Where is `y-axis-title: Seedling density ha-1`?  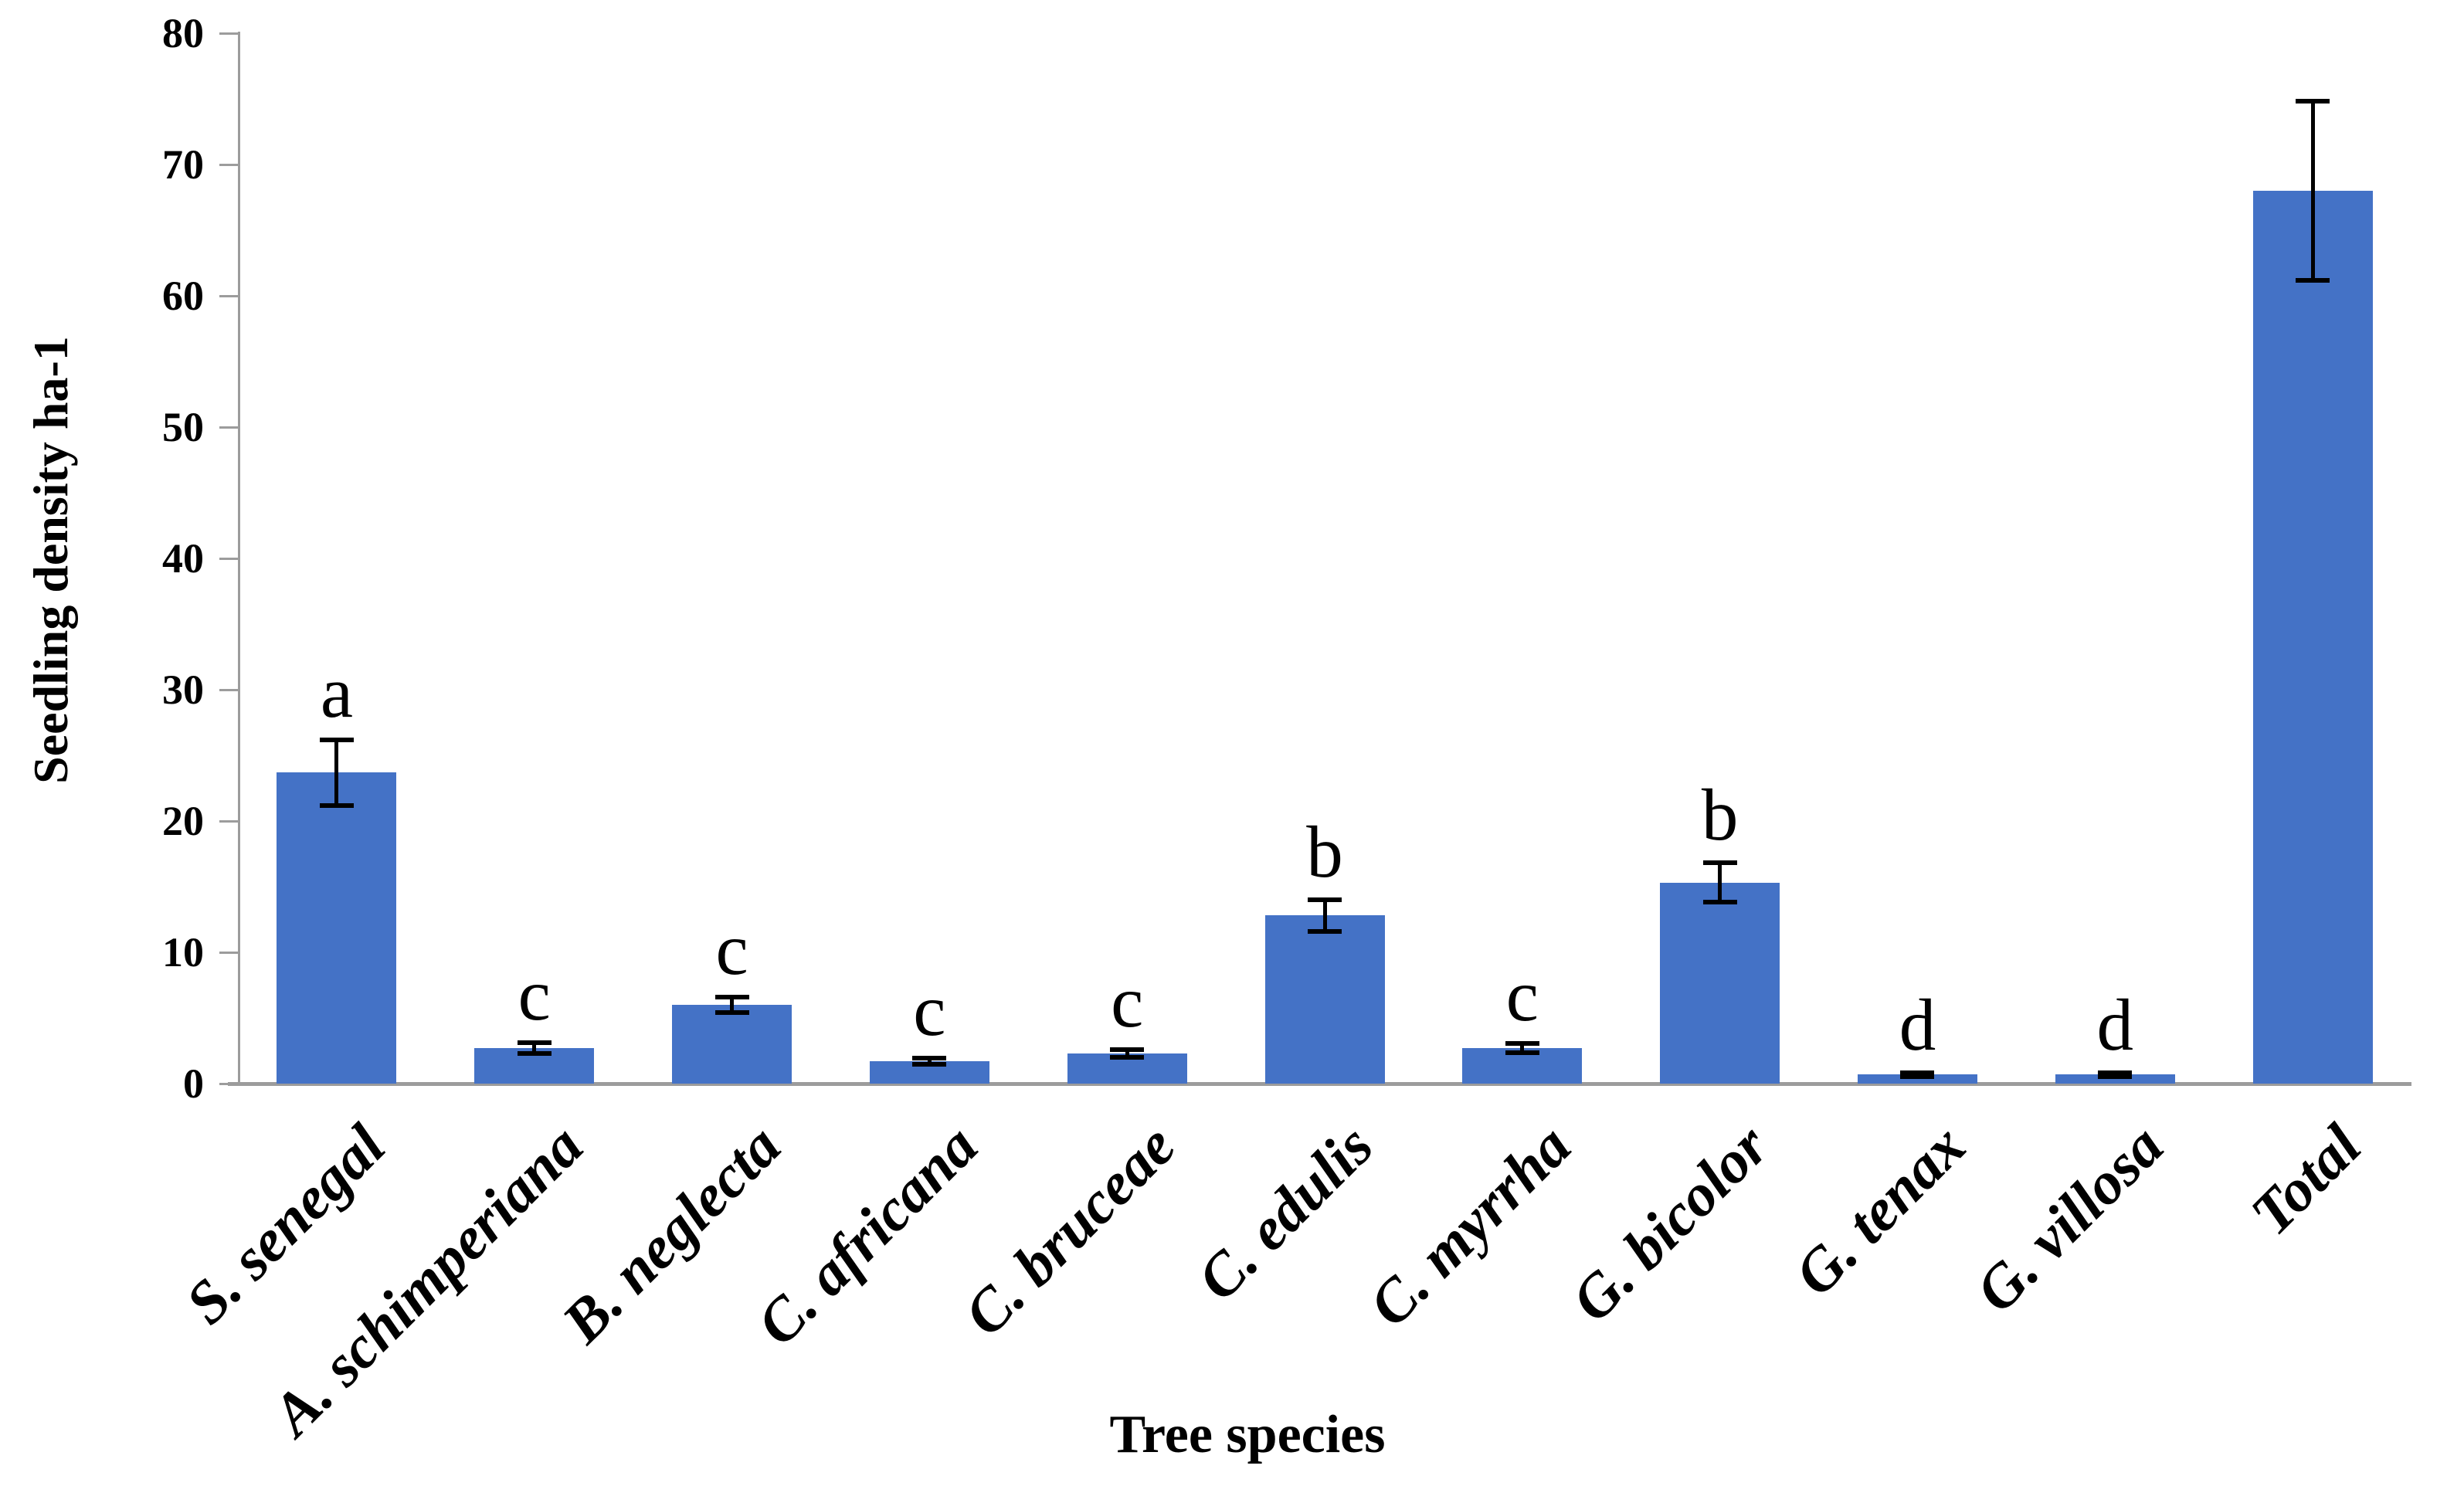
y-axis-title: Seedling density ha-1 is located at coordinates (51, 560).